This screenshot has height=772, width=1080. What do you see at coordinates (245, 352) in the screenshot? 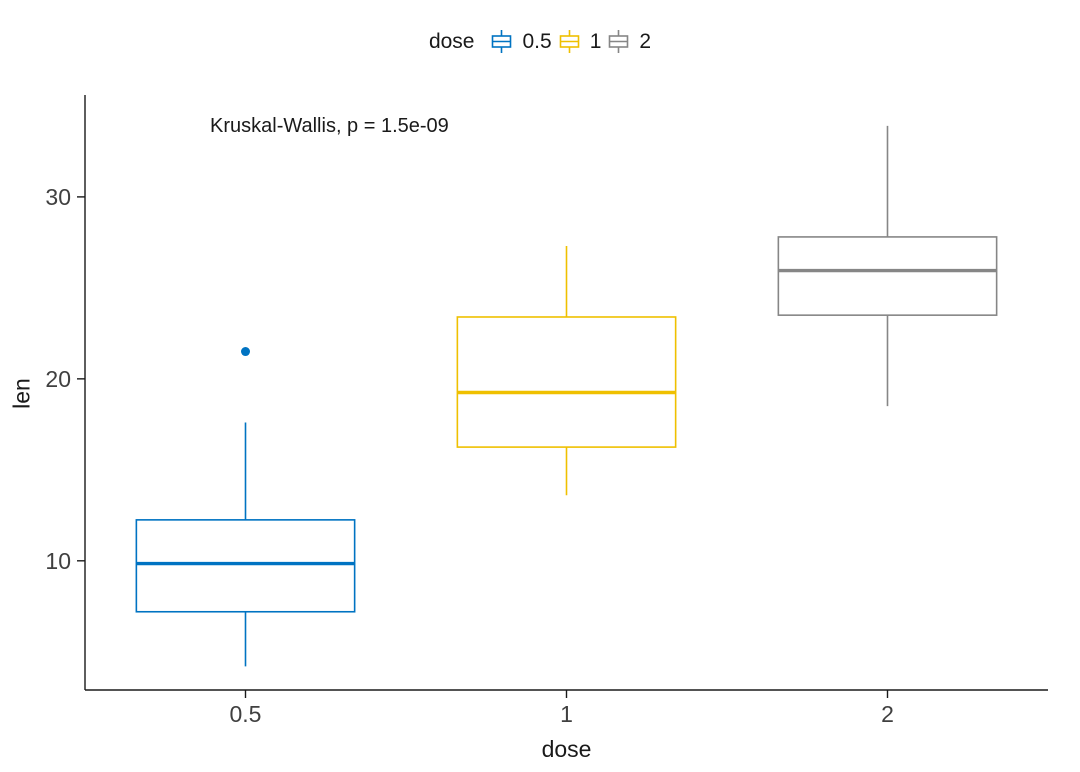
I see `outlier-point-0.5` at bounding box center [245, 352].